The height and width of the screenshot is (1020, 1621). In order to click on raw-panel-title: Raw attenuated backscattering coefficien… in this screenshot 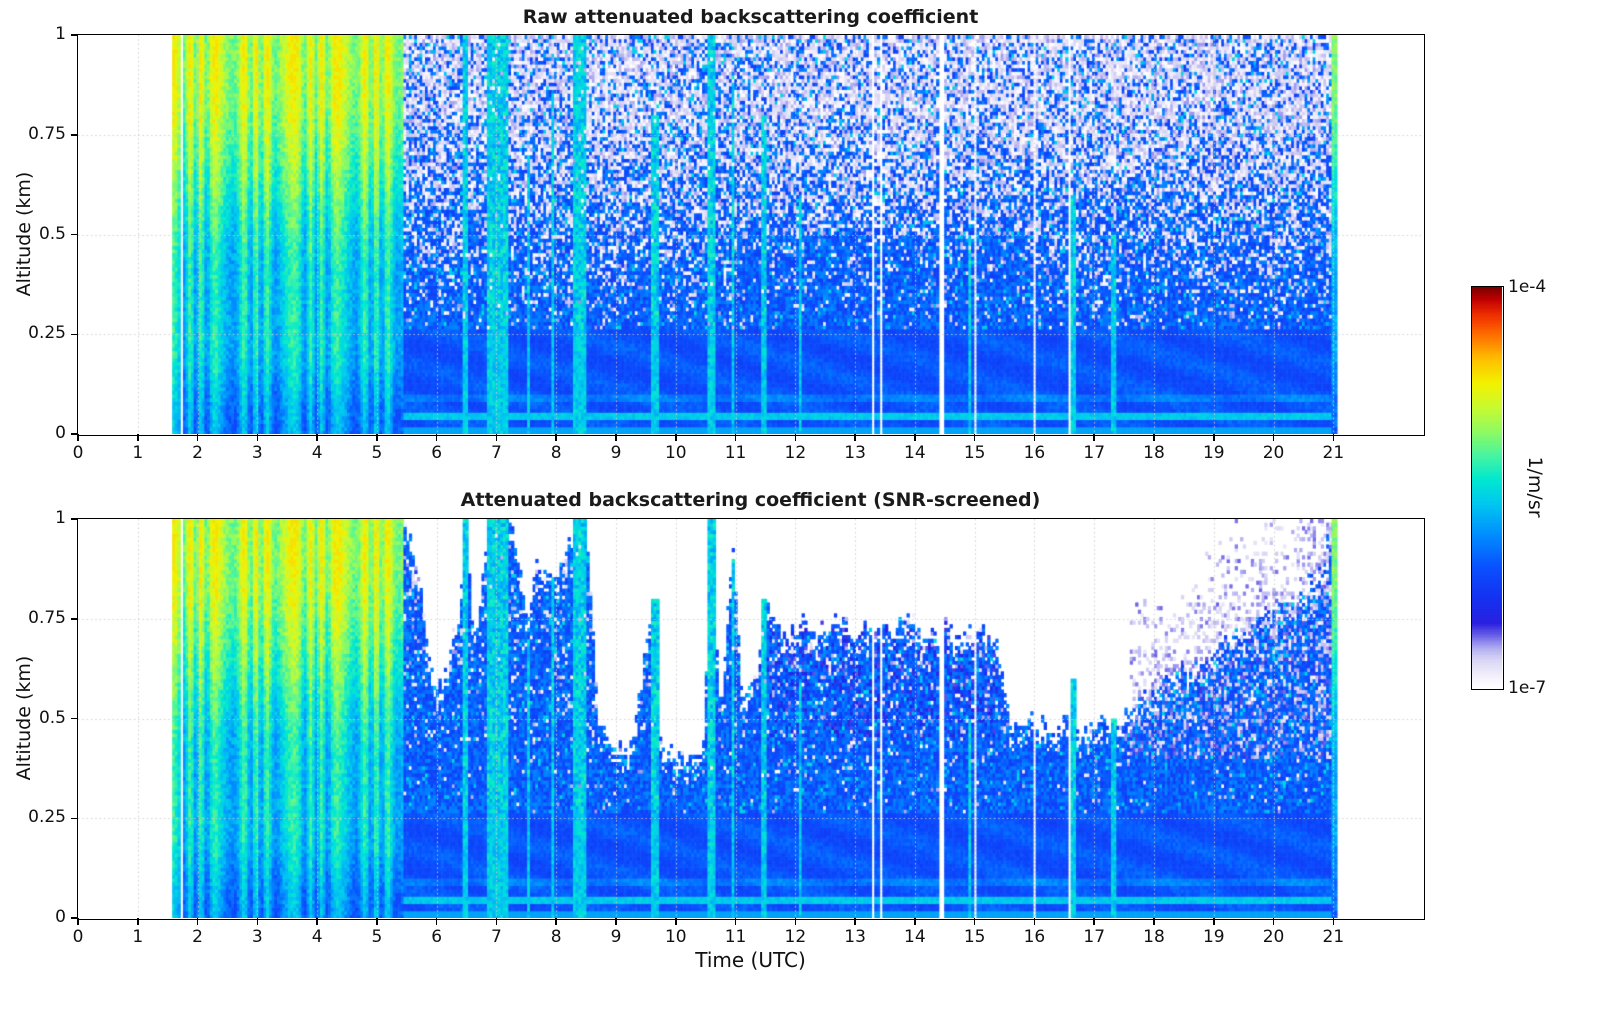, I will do `click(750, 17)`.